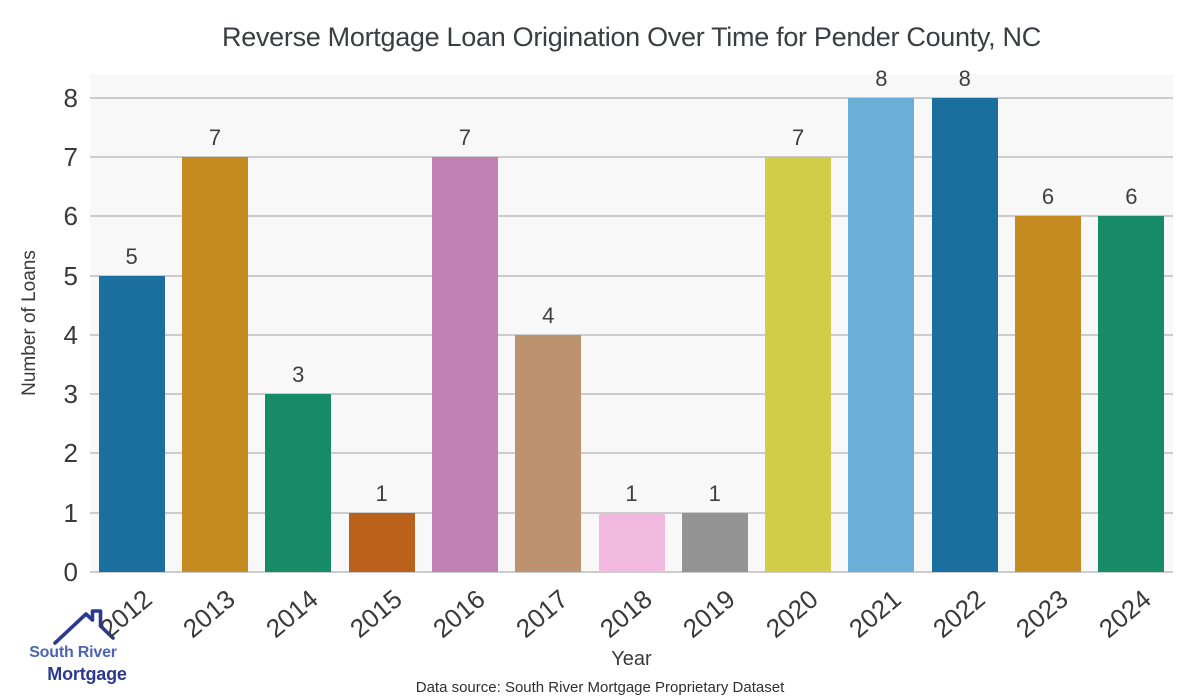 This screenshot has width=1200, height=700. What do you see at coordinates (215, 137) in the screenshot?
I see `bar-value-label-2013: 7` at bounding box center [215, 137].